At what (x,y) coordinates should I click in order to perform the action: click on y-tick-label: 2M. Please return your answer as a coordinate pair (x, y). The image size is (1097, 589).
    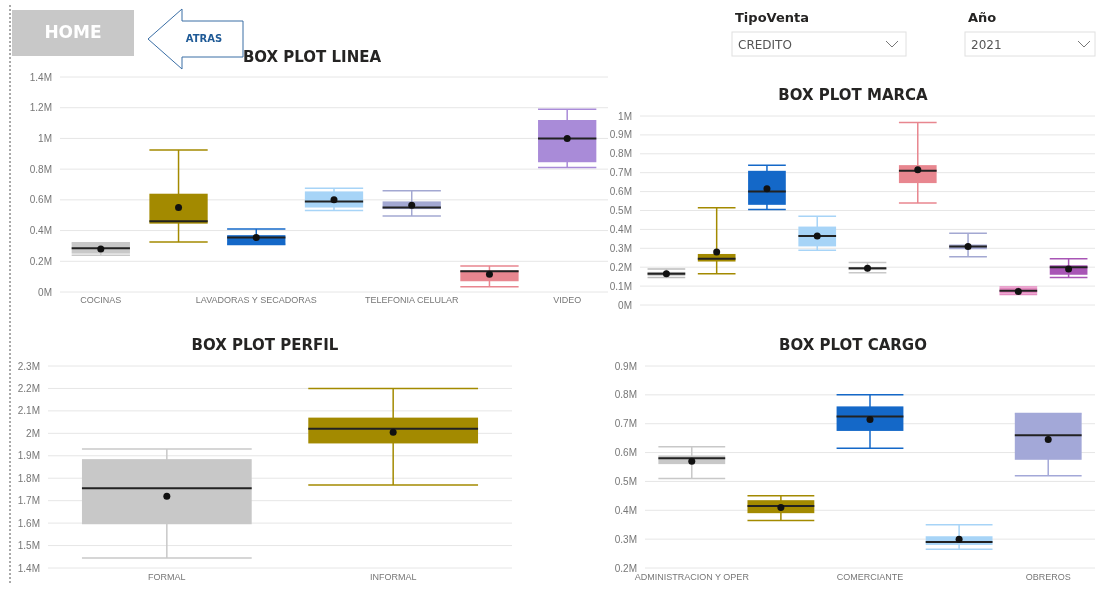
    Looking at the image, I should click on (33, 433).